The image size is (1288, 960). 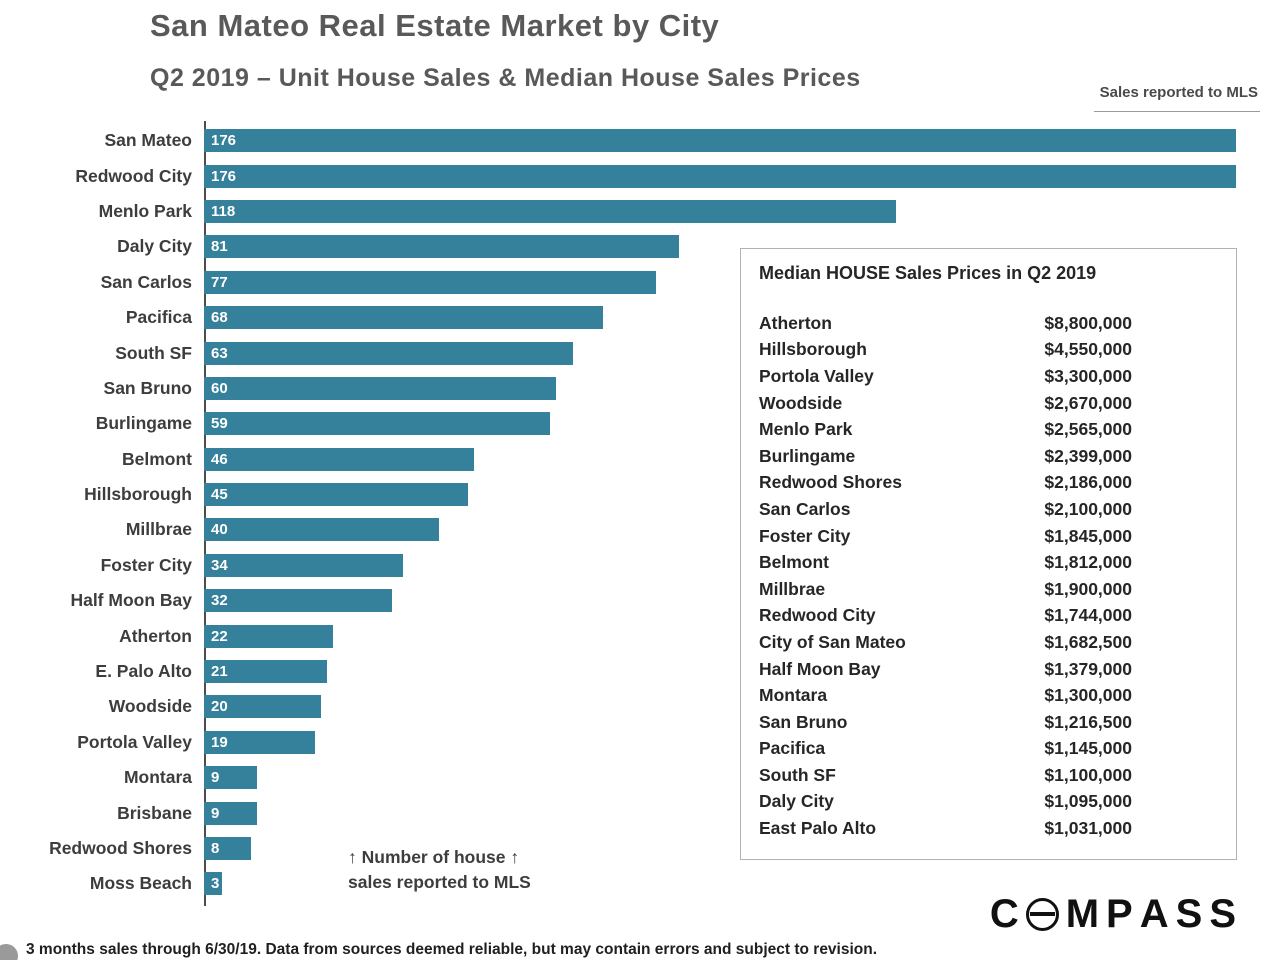 I want to click on price-city: Portola Valley, so click(x=816, y=375).